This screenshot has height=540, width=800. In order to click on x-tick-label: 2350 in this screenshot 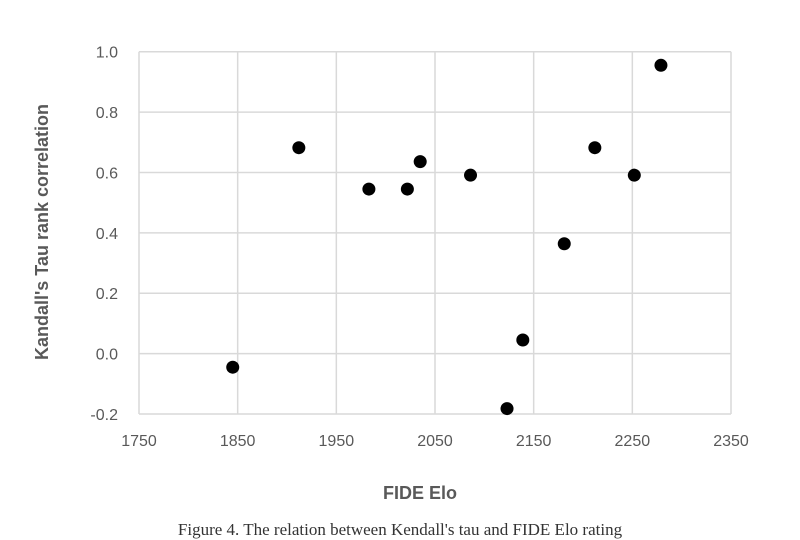, I will do `click(731, 441)`.